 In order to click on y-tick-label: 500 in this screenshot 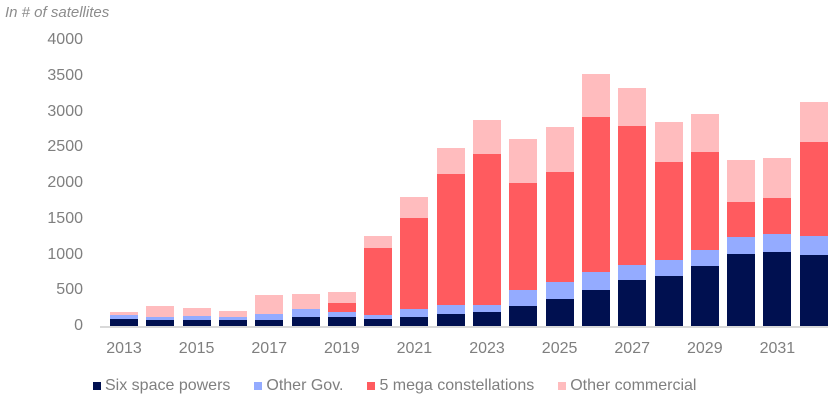, I will do `click(69, 290)`.